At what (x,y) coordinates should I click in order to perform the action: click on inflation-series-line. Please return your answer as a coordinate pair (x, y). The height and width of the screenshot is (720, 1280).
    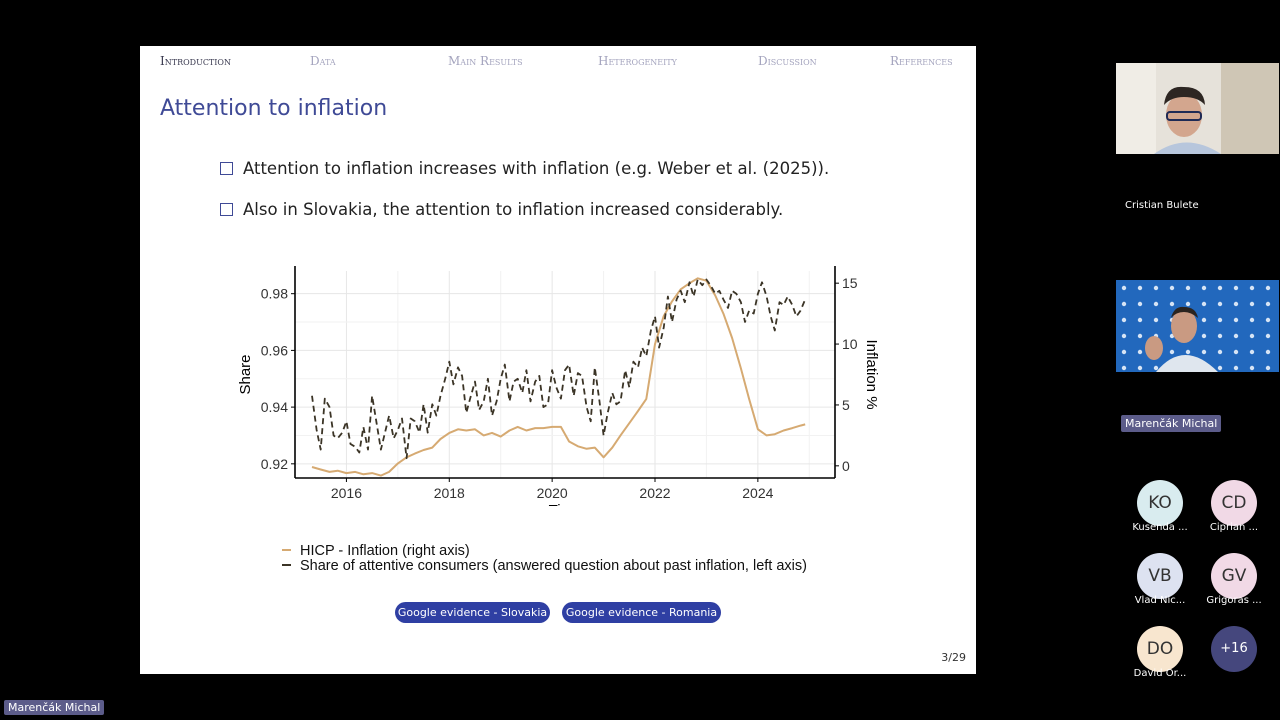
    Looking at the image, I should click on (558, 377).